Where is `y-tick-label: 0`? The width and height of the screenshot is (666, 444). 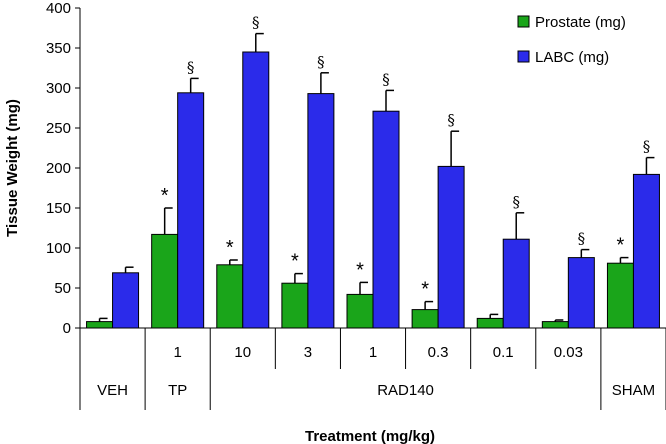
y-tick-label: 0 is located at coordinates (67, 328).